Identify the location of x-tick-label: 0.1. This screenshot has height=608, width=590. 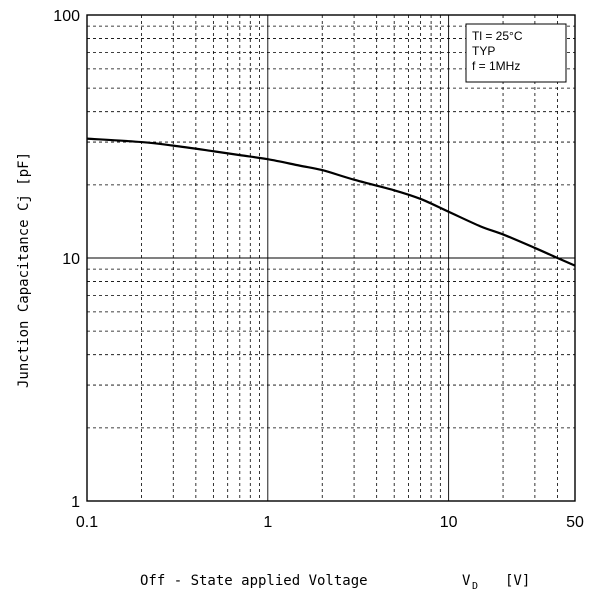
(87, 522).